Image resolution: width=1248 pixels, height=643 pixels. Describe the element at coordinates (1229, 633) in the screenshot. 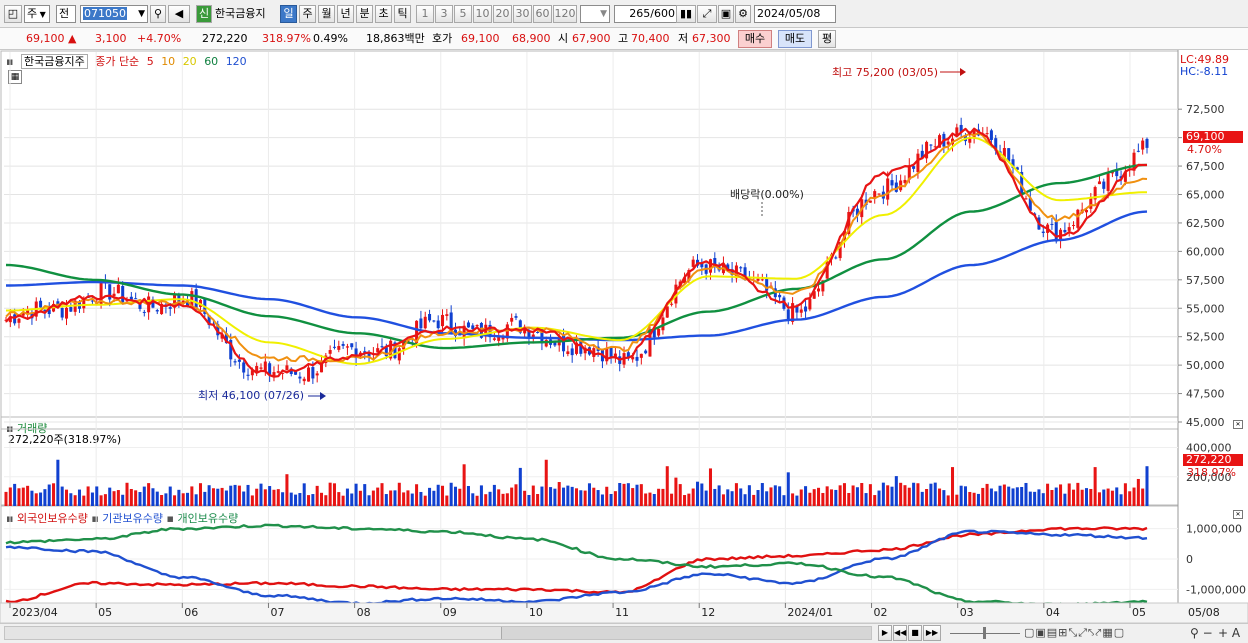

I see `zoom-in-icon: + A` at that location.